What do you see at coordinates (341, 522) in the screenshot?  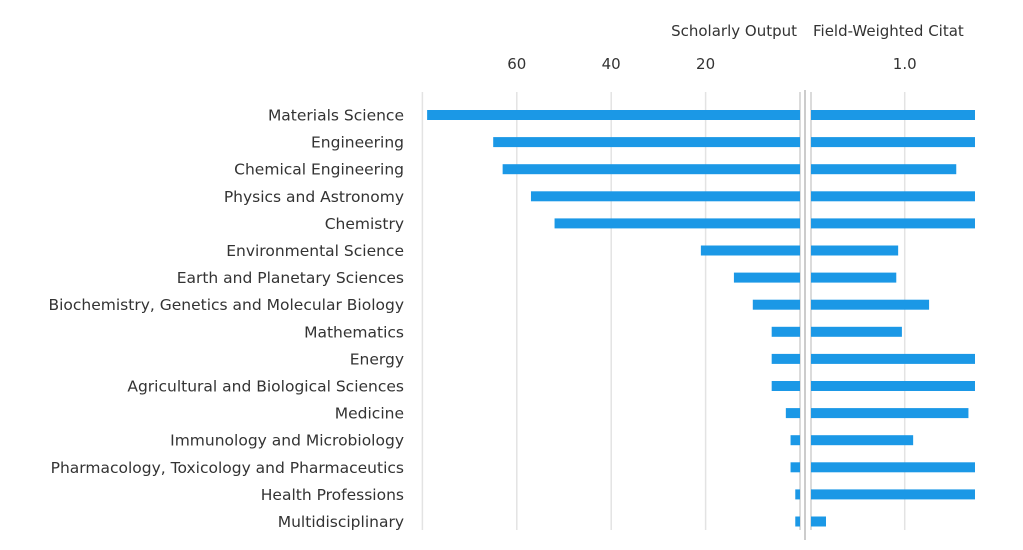 I see `category-label: Multidisciplinary` at bounding box center [341, 522].